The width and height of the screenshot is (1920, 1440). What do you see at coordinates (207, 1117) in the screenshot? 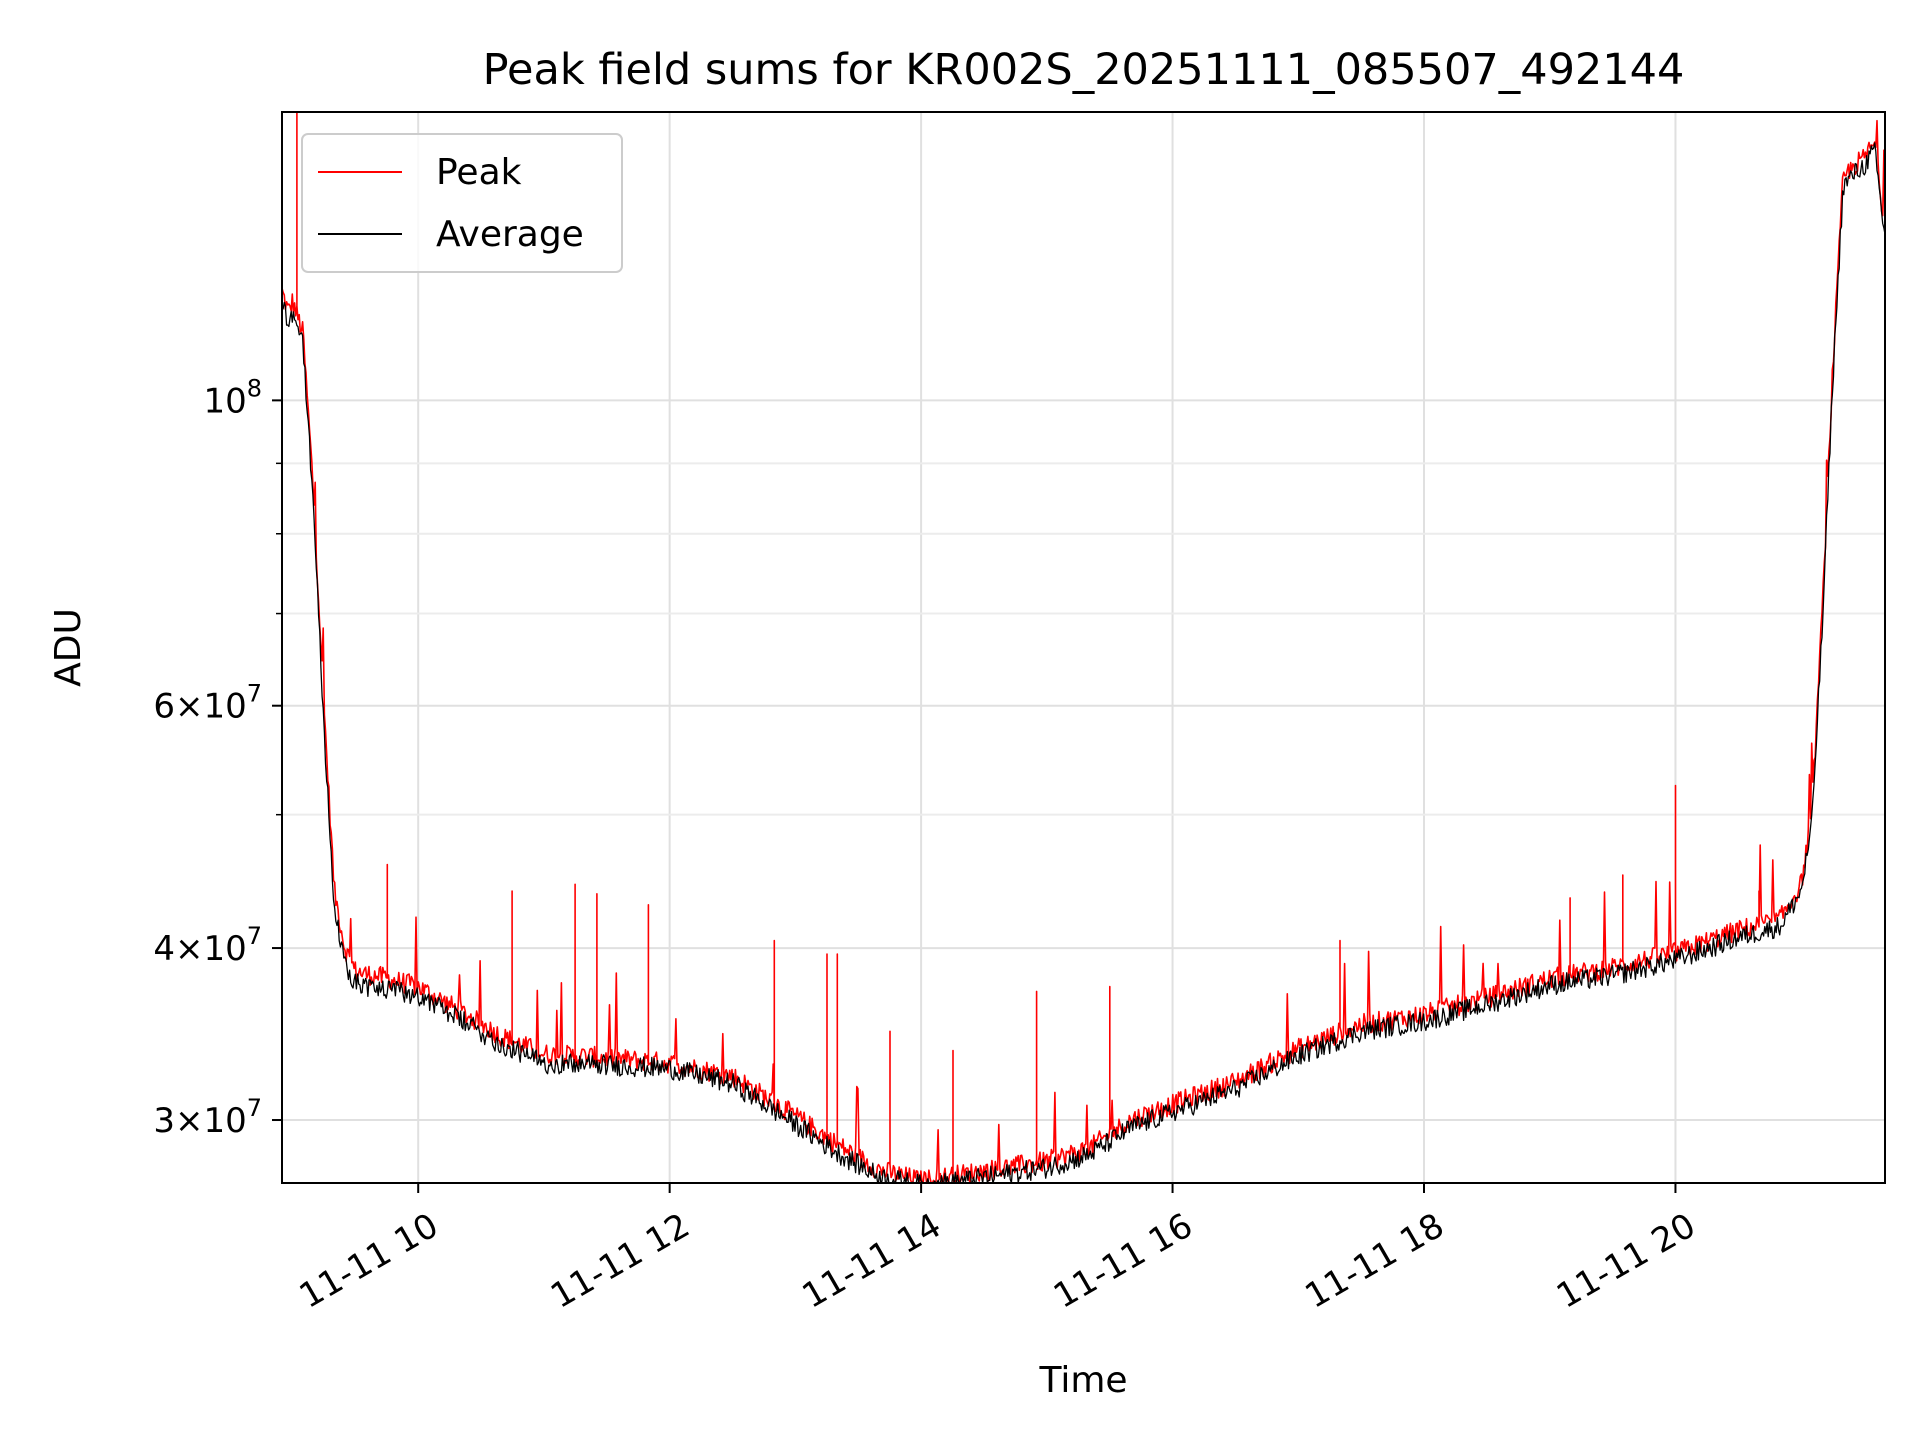
I see `y-tick-label: 3×107` at bounding box center [207, 1117].